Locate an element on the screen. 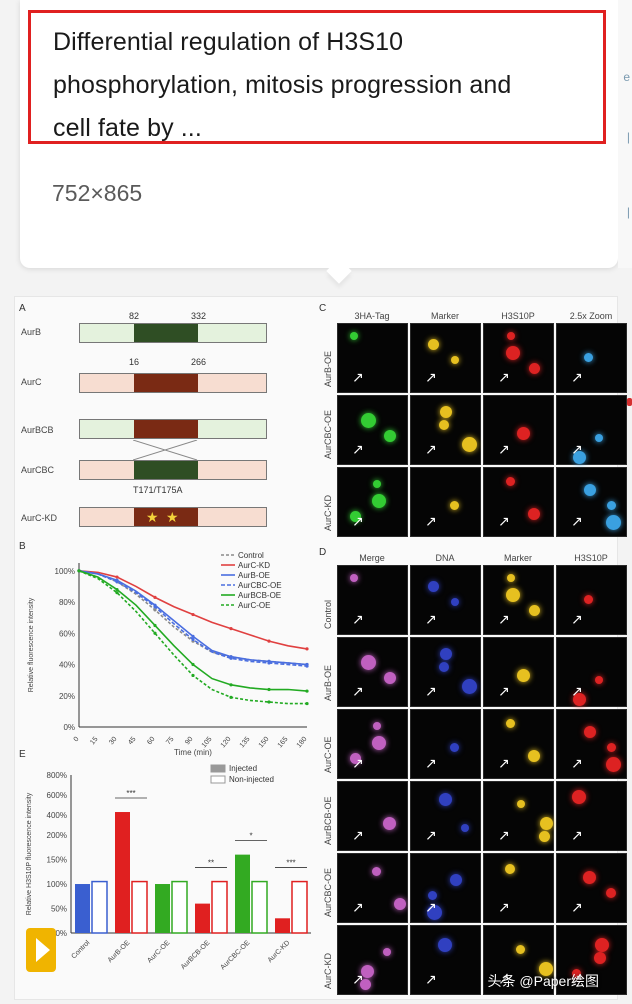  row-label: AurB-OE is located at coordinates (328, 682).